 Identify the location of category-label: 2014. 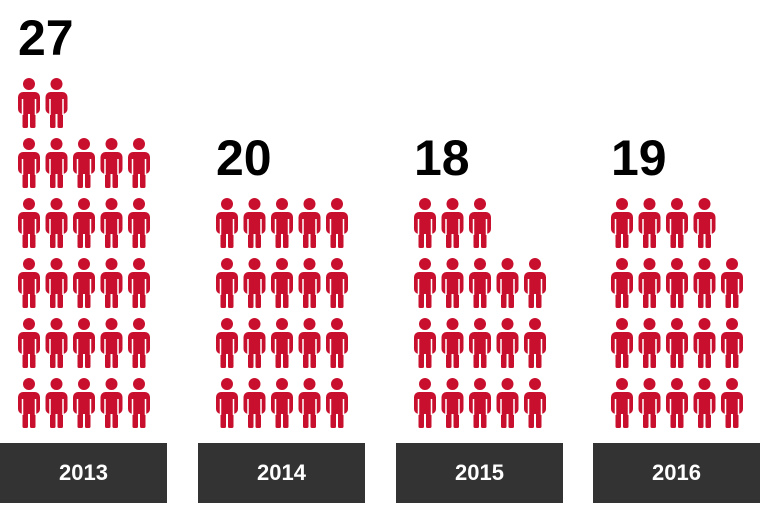
(282, 472).